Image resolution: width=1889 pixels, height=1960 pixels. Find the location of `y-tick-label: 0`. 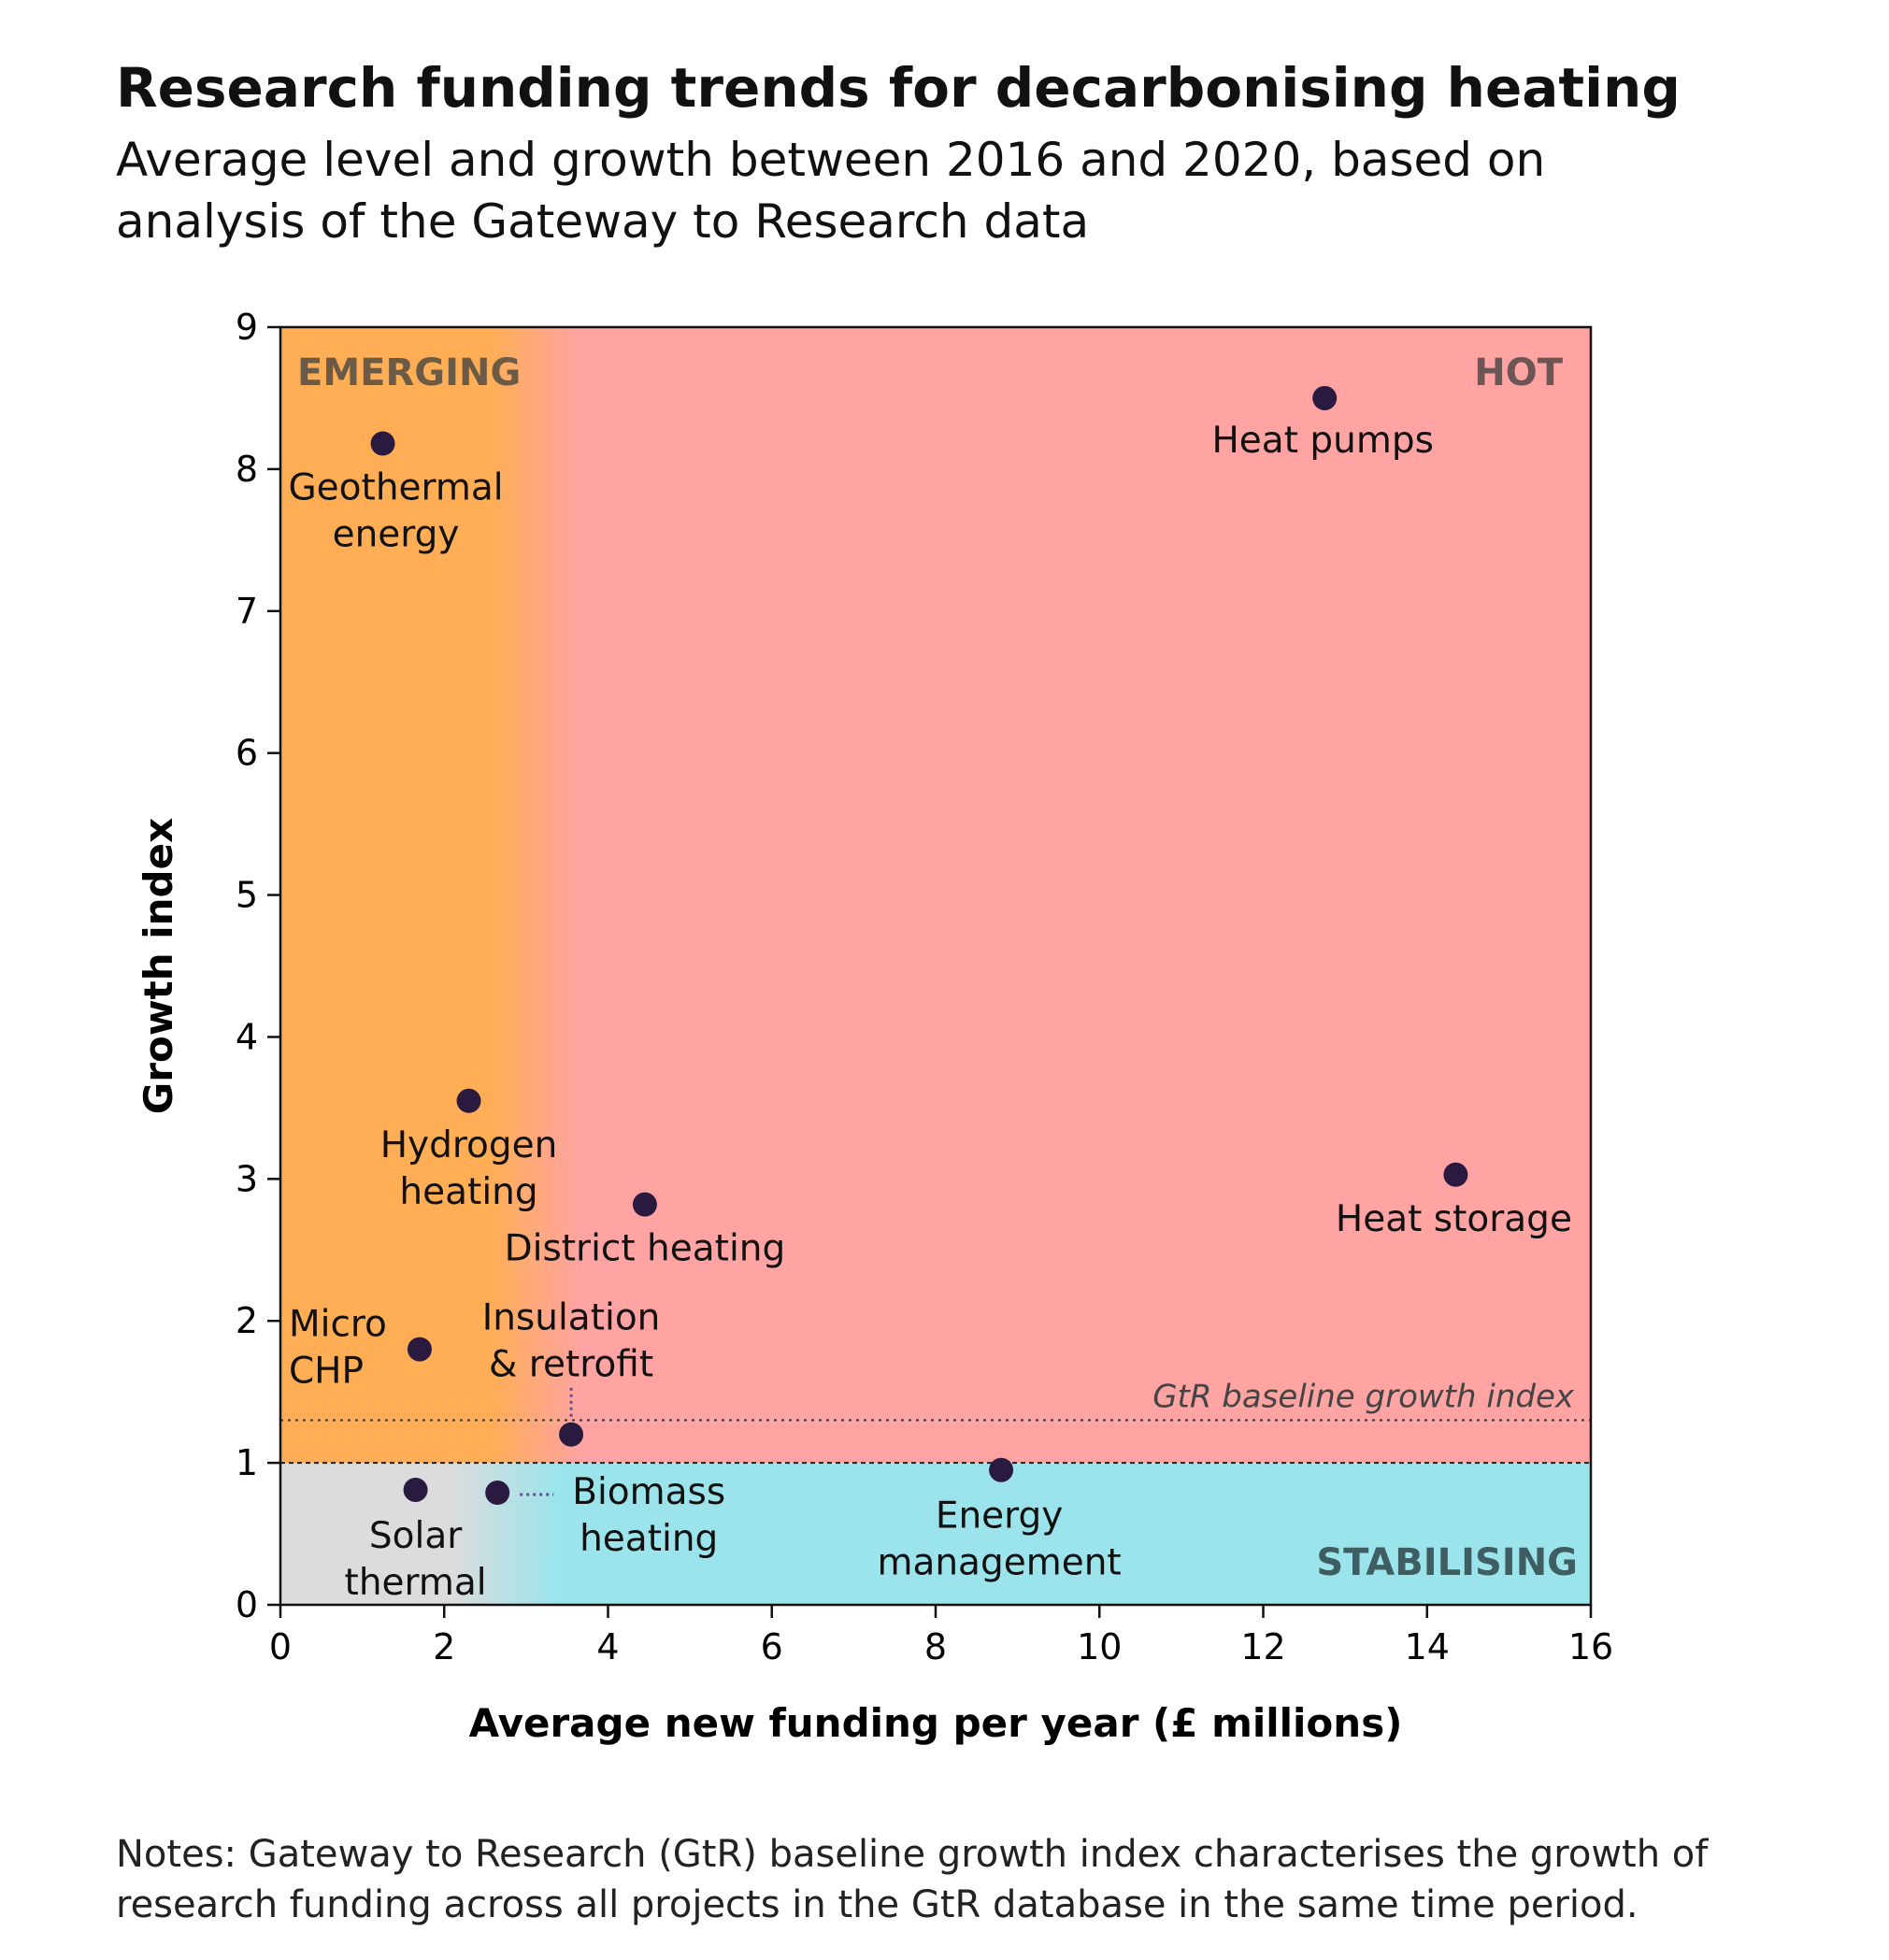

y-tick-label: 0 is located at coordinates (247, 1604).